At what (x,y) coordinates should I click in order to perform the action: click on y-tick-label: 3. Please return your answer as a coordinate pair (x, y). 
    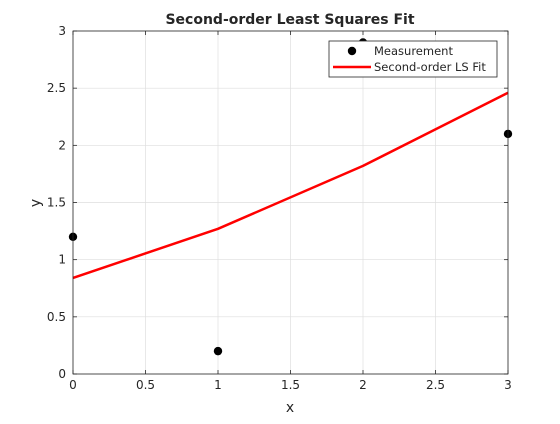
    Looking at the image, I should click on (62, 31).